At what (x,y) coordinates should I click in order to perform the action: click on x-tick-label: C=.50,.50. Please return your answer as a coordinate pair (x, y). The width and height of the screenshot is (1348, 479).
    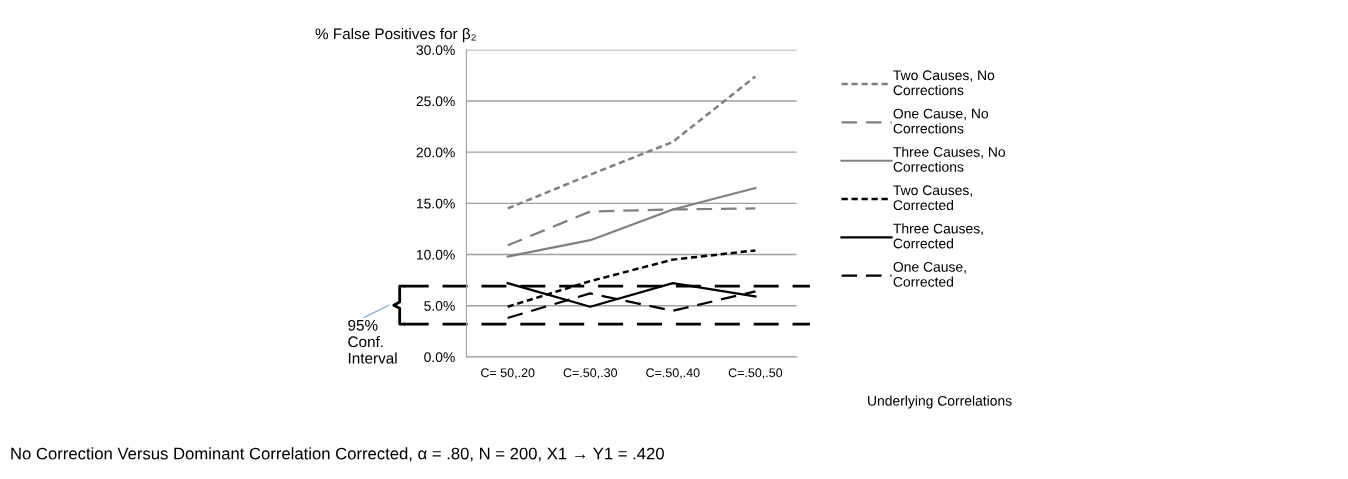
    Looking at the image, I should click on (755, 373).